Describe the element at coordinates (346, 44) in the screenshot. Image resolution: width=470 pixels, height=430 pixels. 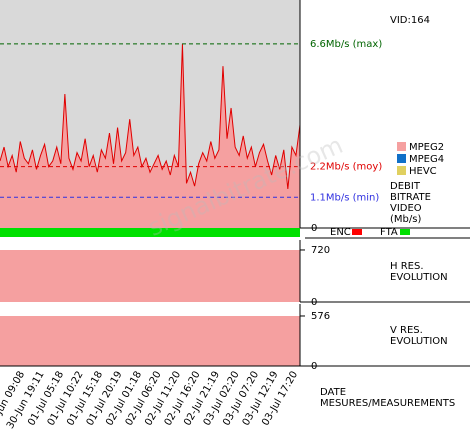
I see `reference-label: 6.6Mb/s (max)` at that location.